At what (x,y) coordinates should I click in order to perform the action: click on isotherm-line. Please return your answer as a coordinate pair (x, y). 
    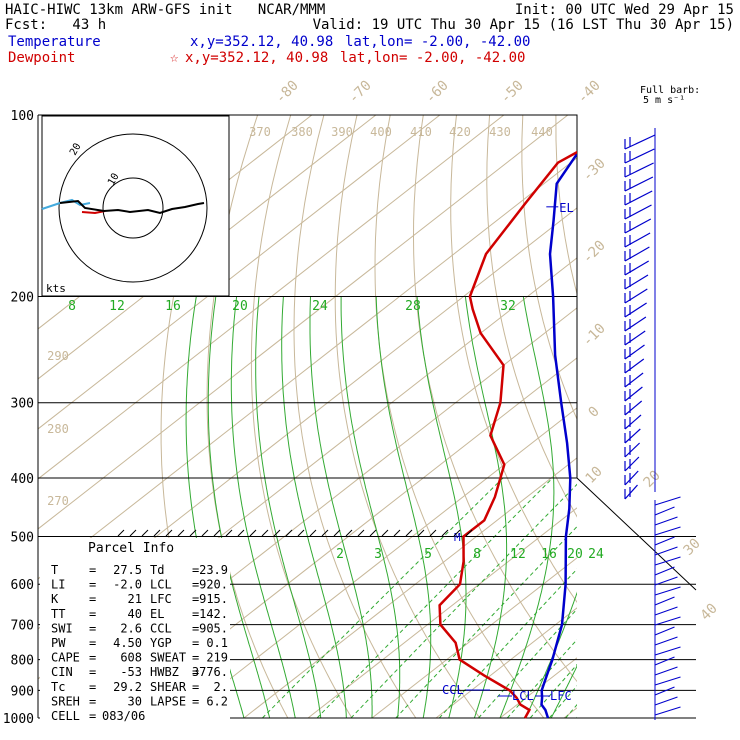
    Looking at the image, I should click on (538, 688).